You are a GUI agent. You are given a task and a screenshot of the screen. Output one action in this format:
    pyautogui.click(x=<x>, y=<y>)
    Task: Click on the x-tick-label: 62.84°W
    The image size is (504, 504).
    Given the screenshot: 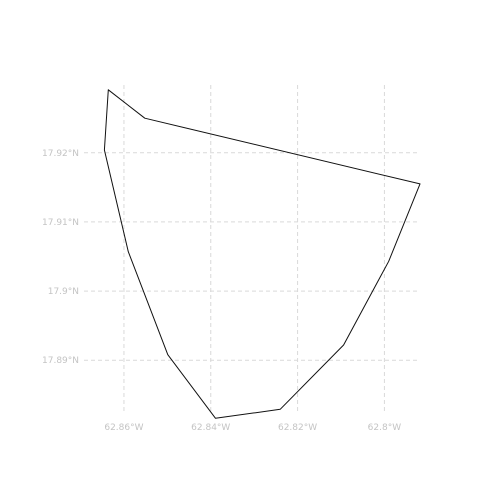 What is the action you would take?
    pyautogui.click(x=210, y=428)
    